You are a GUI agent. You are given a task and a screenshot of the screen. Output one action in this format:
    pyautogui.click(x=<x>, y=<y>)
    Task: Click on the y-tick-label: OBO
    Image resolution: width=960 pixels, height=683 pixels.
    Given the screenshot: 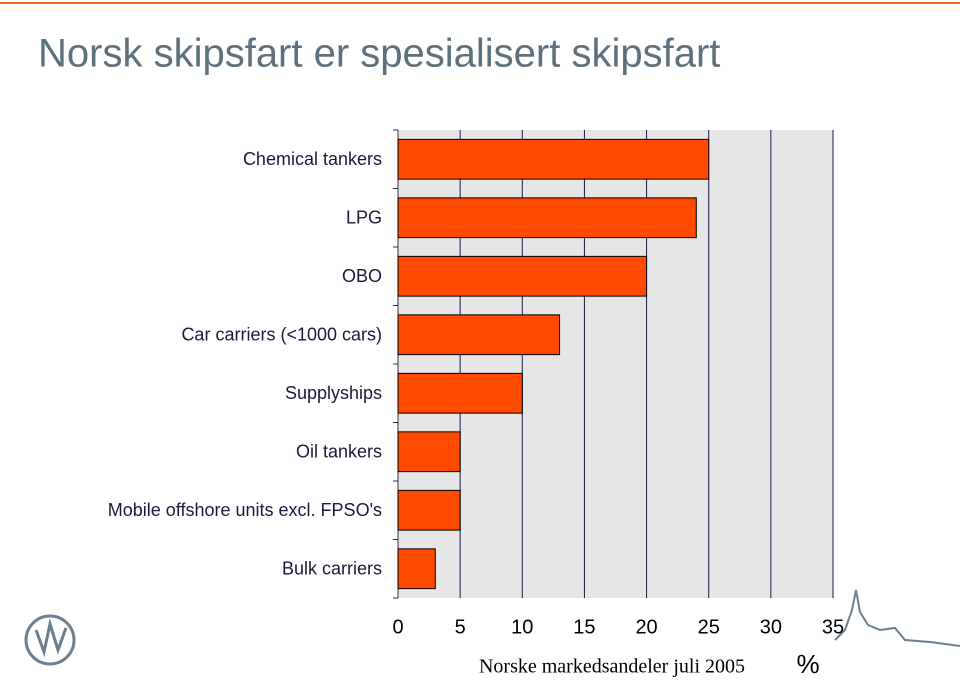 What is the action you would take?
    pyautogui.click(x=362, y=276)
    